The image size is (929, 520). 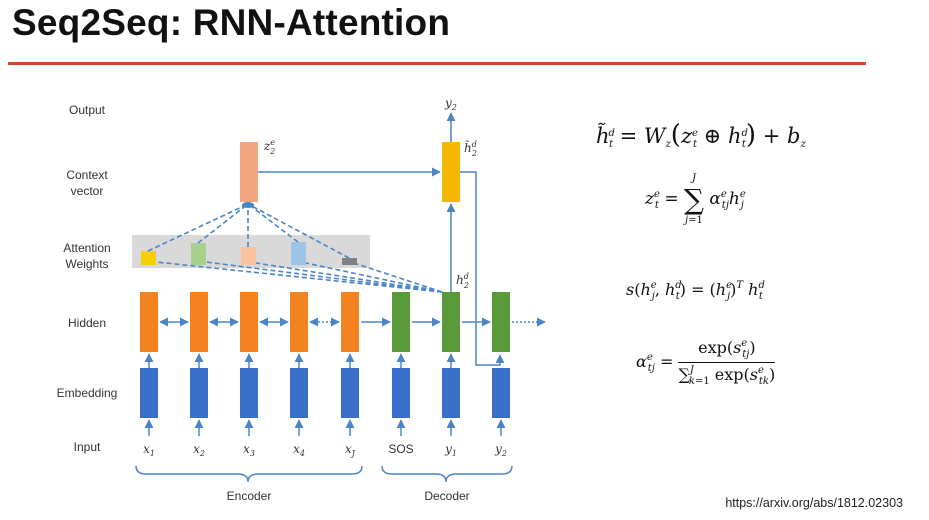 What do you see at coordinates (249, 474) in the screenshot?
I see `encoder-brace` at bounding box center [249, 474].